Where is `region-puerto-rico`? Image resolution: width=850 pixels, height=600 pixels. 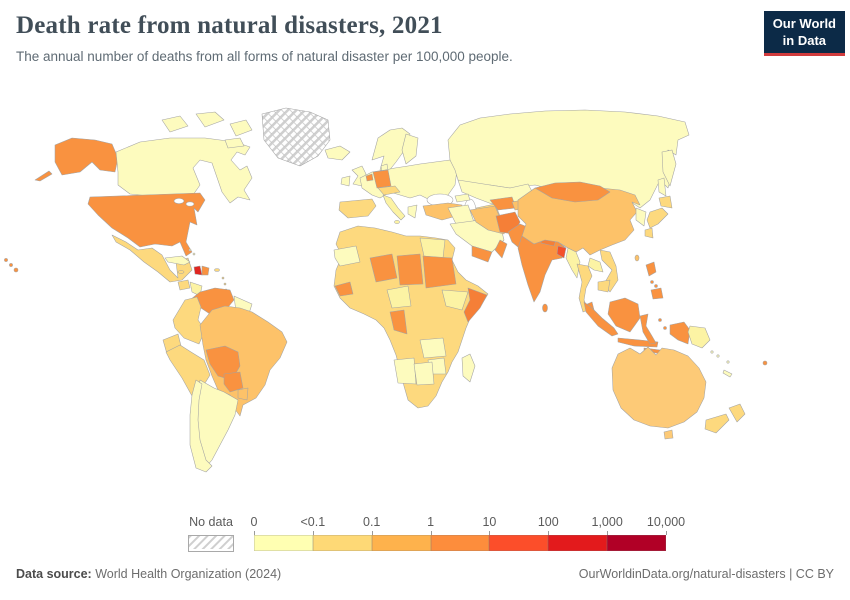
region-puerto-rico is located at coordinates (217, 270).